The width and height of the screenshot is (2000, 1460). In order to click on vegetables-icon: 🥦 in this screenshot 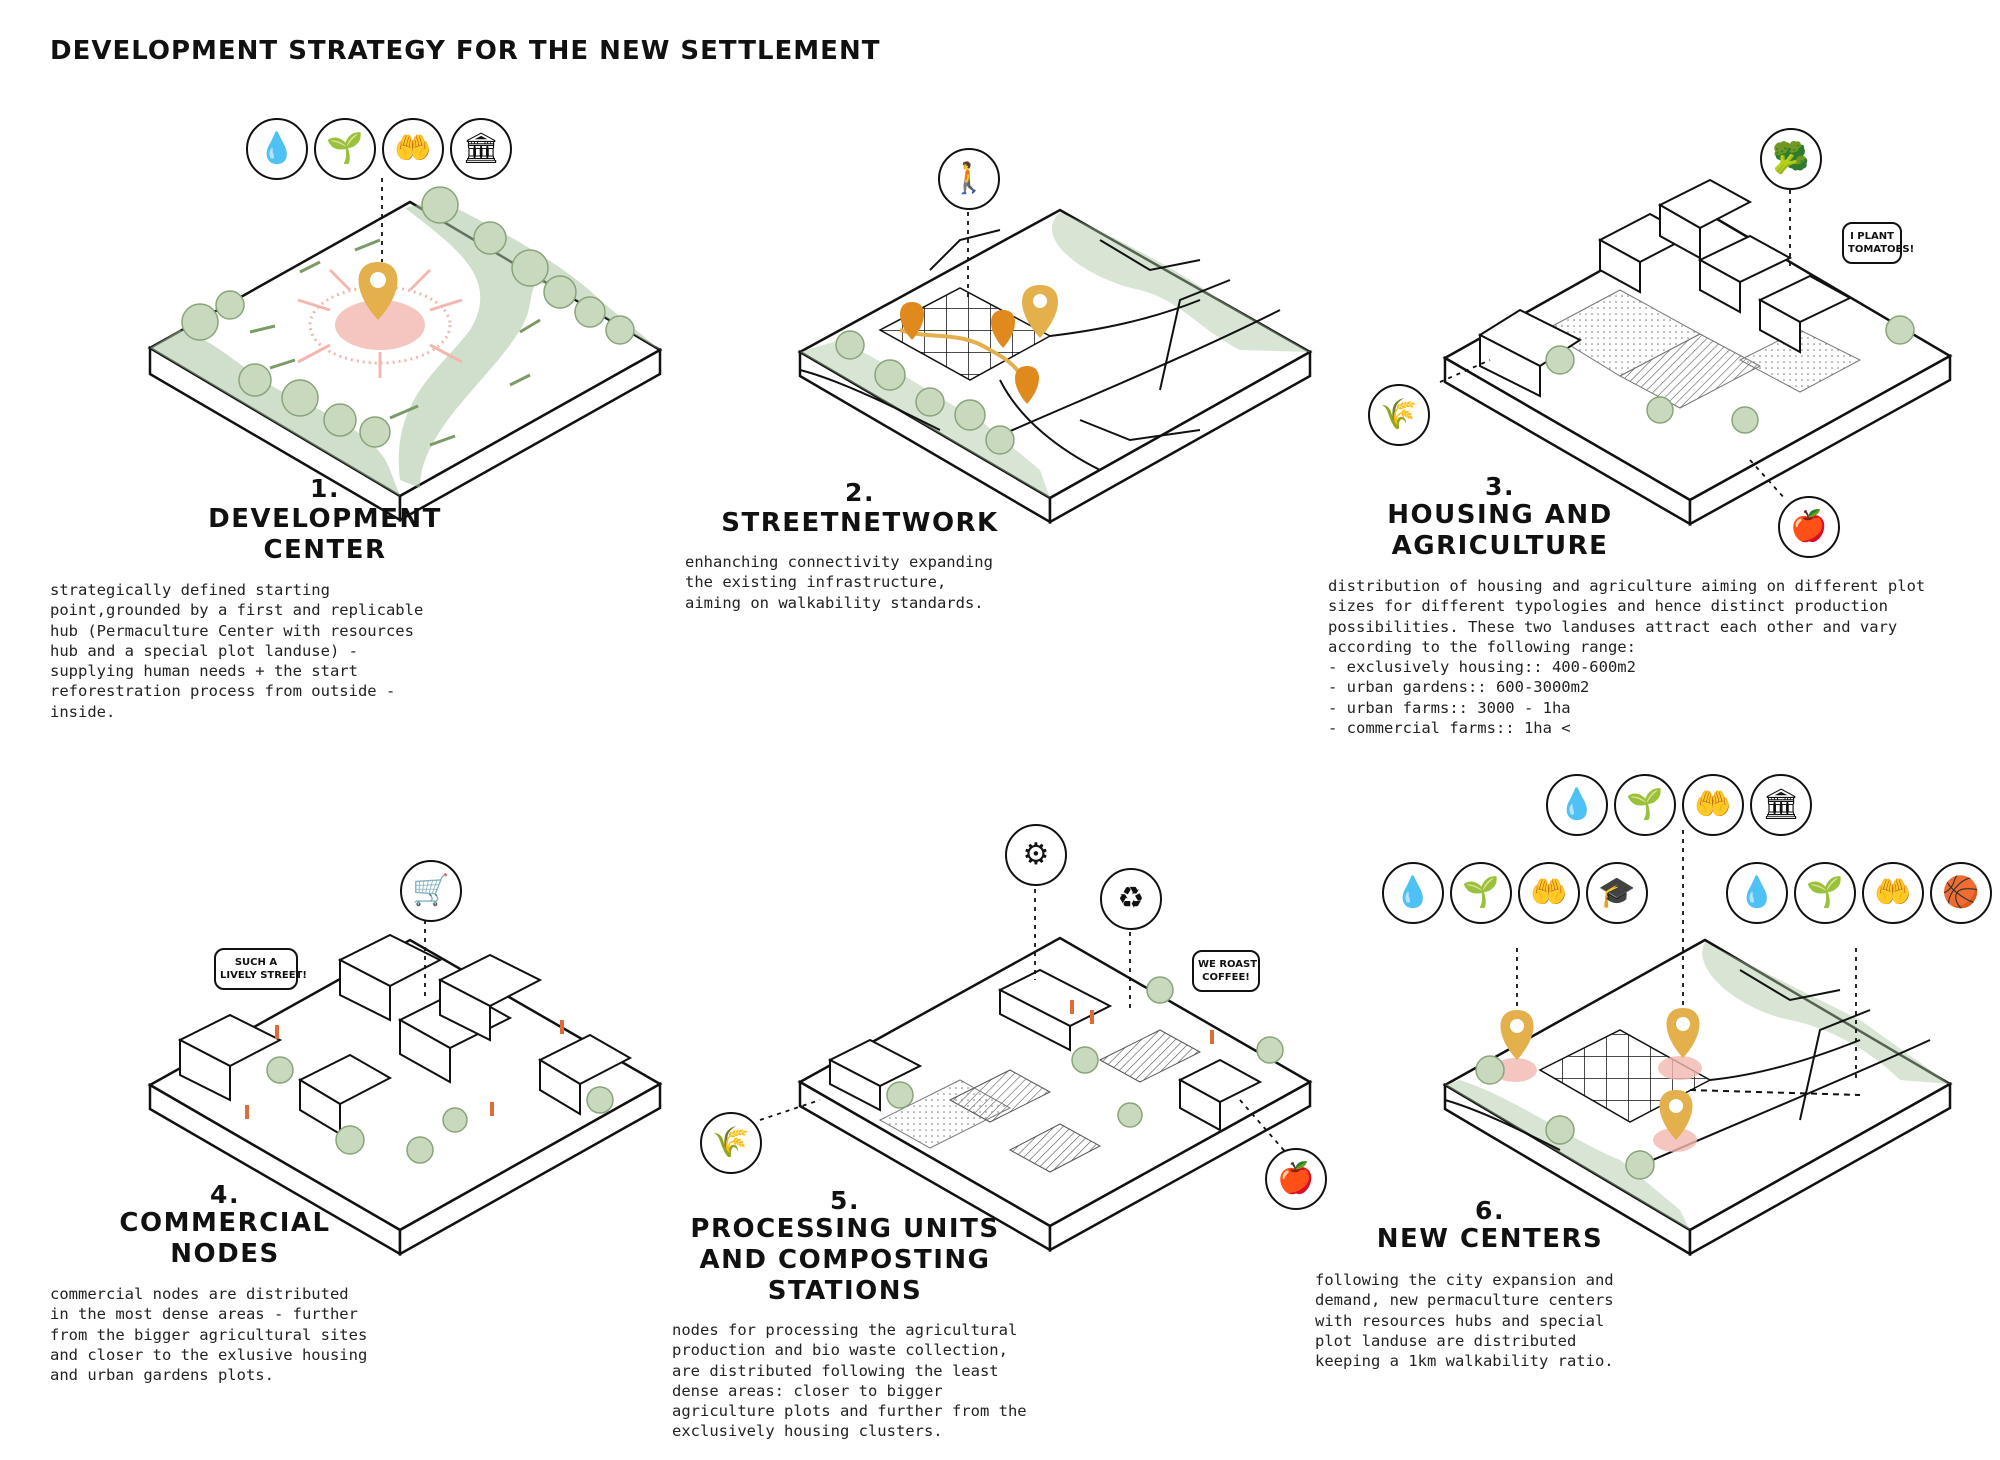, I will do `click(1791, 159)`.